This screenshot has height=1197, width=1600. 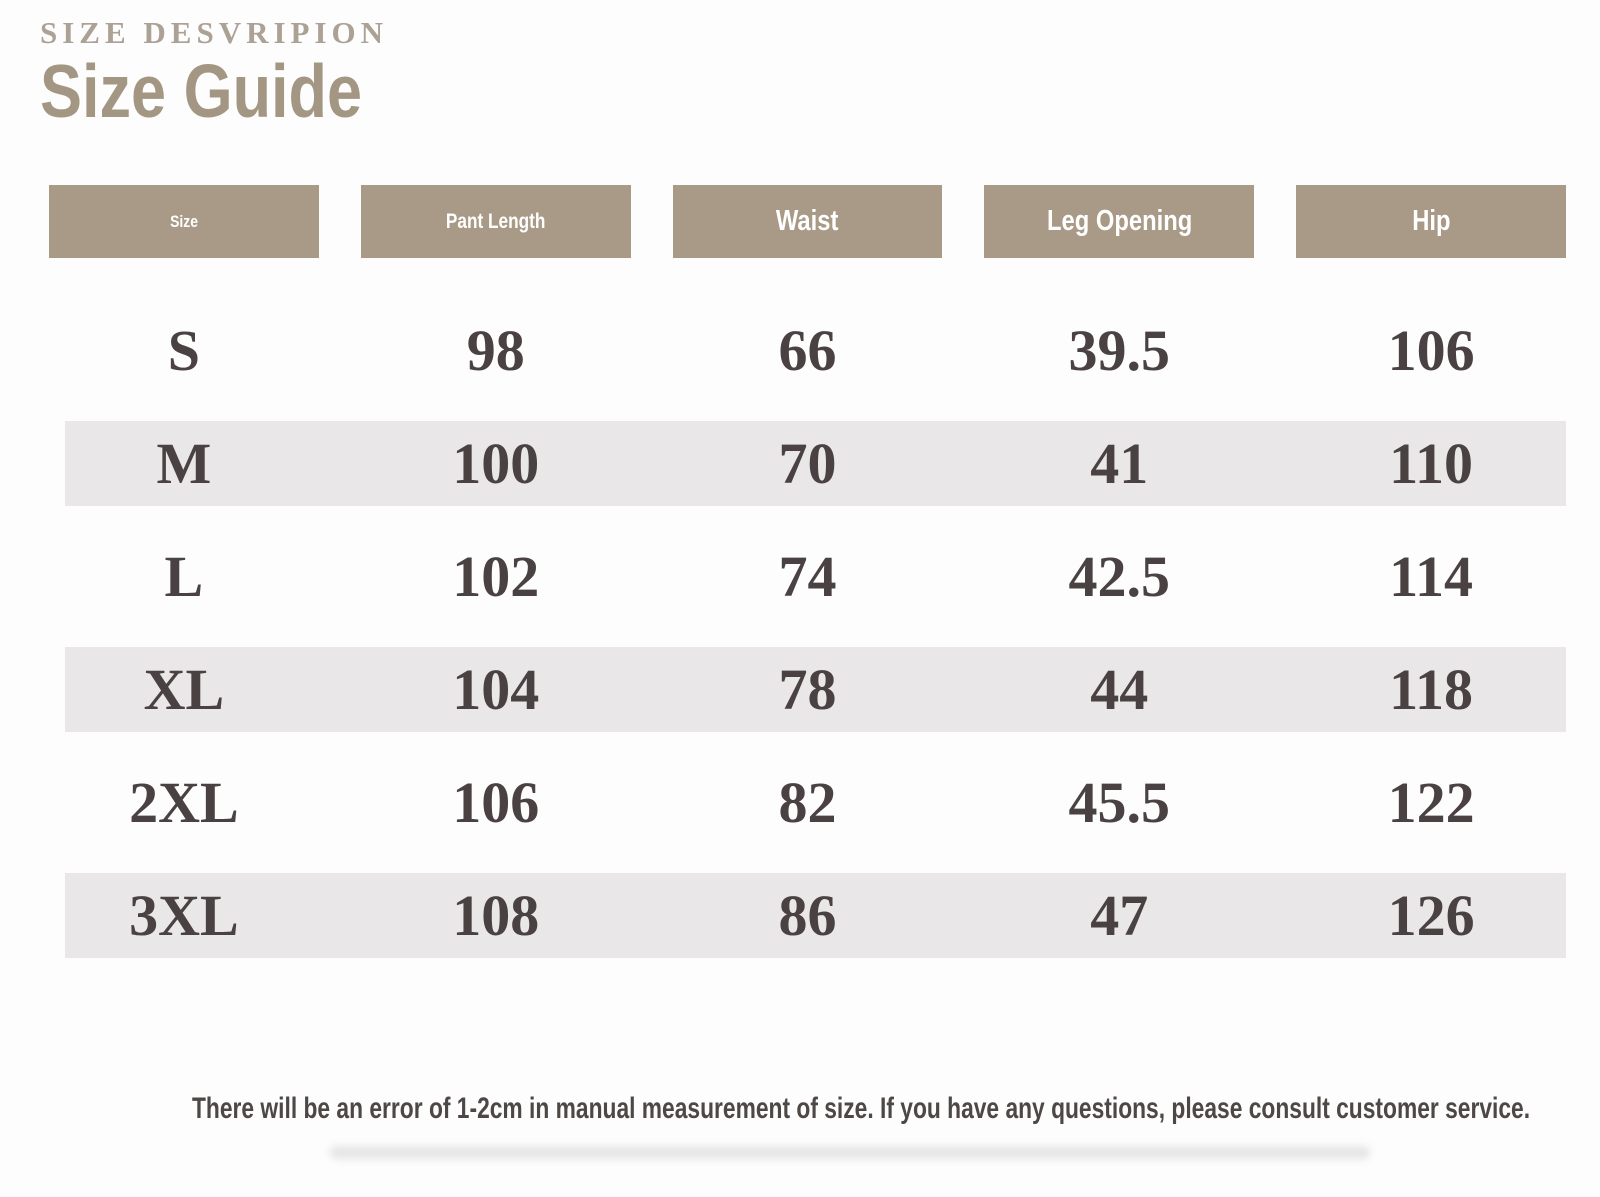 What do you see at coordinates (850, 1152) in the screenshot?
I see `artifact-smudge` at bounding box center [850, 1152].